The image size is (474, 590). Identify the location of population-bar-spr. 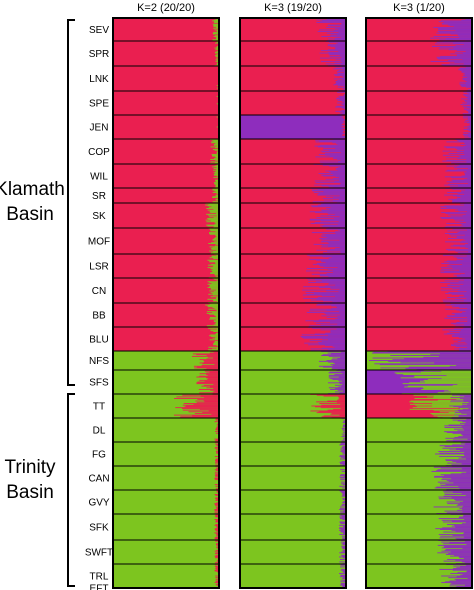
(166, 53).